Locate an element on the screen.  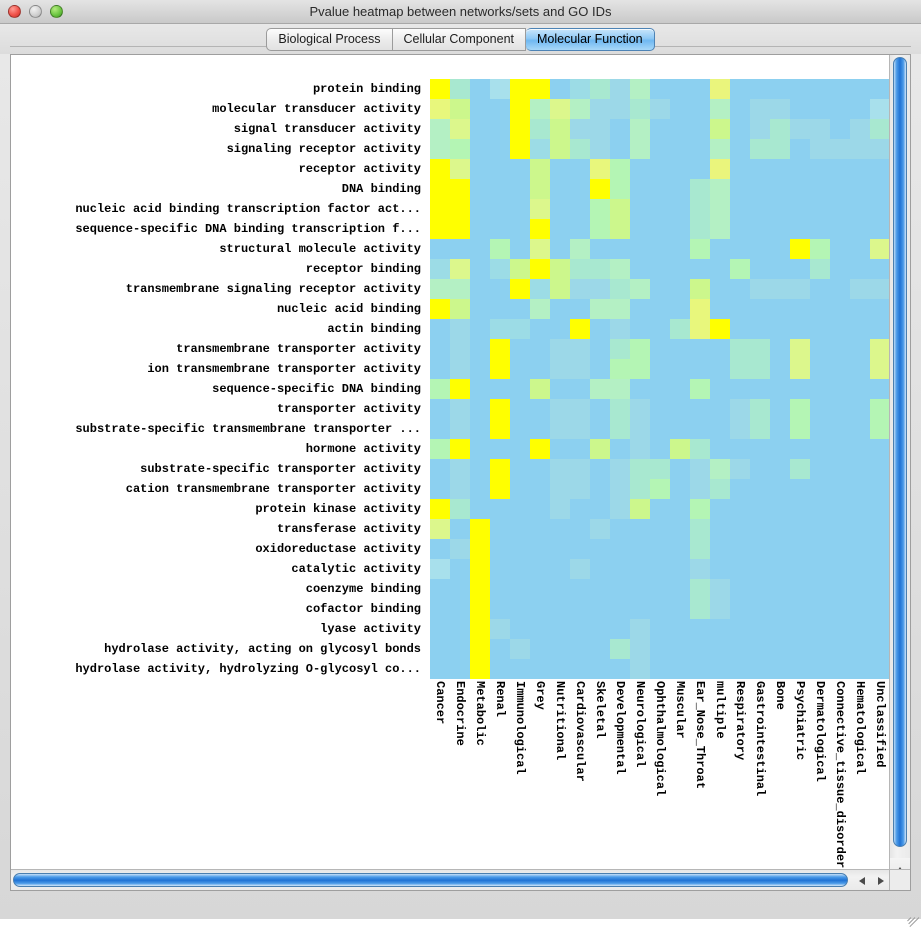
scroll-right-icon is located at coordinates (880, 880).